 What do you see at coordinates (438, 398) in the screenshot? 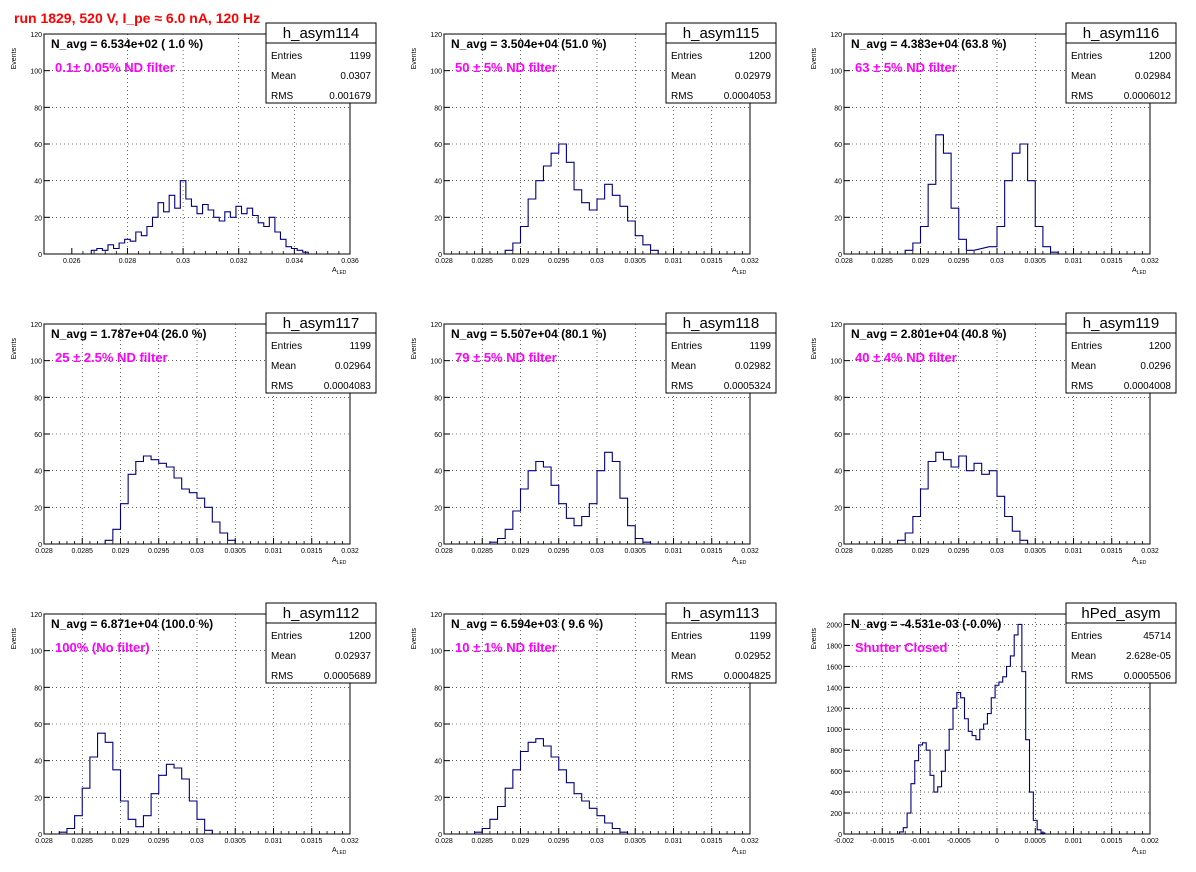
I see `y-tick-label: 80` at bounding box center [438, 398].